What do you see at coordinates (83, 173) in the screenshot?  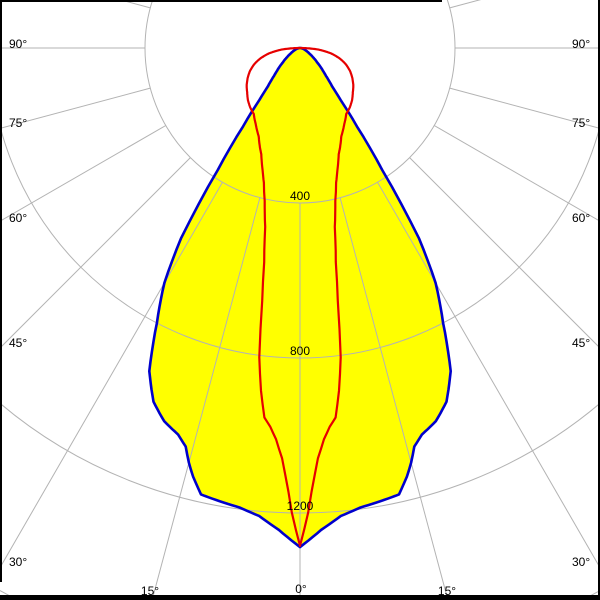 I see `grid-radial-L60` at bounding box center [83, 173].